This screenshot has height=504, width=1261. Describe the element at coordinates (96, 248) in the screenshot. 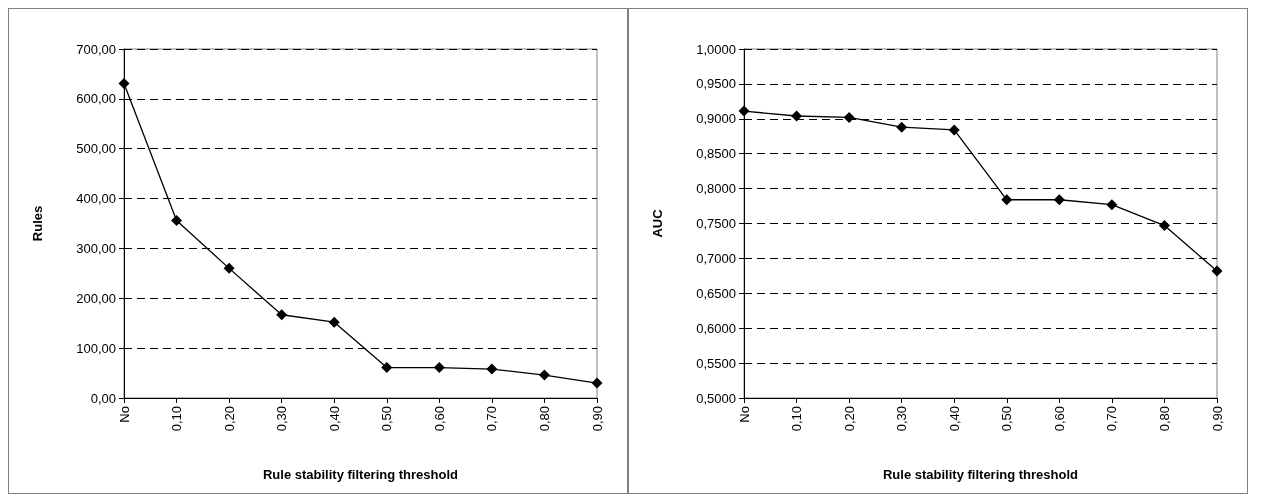

I see `y-tick-label: 300,00` at that location.